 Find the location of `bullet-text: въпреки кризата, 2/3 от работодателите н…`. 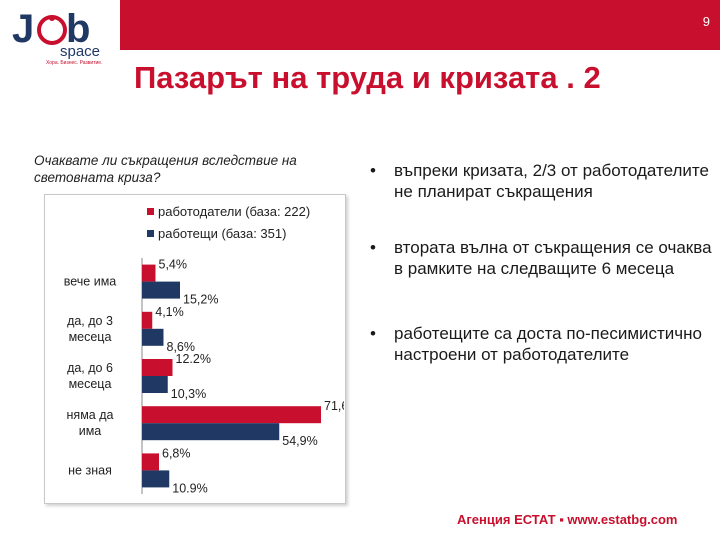

bullet-text: въпреки кризата, 2/3 от работодателите н… is located at coordinates (551, 181).